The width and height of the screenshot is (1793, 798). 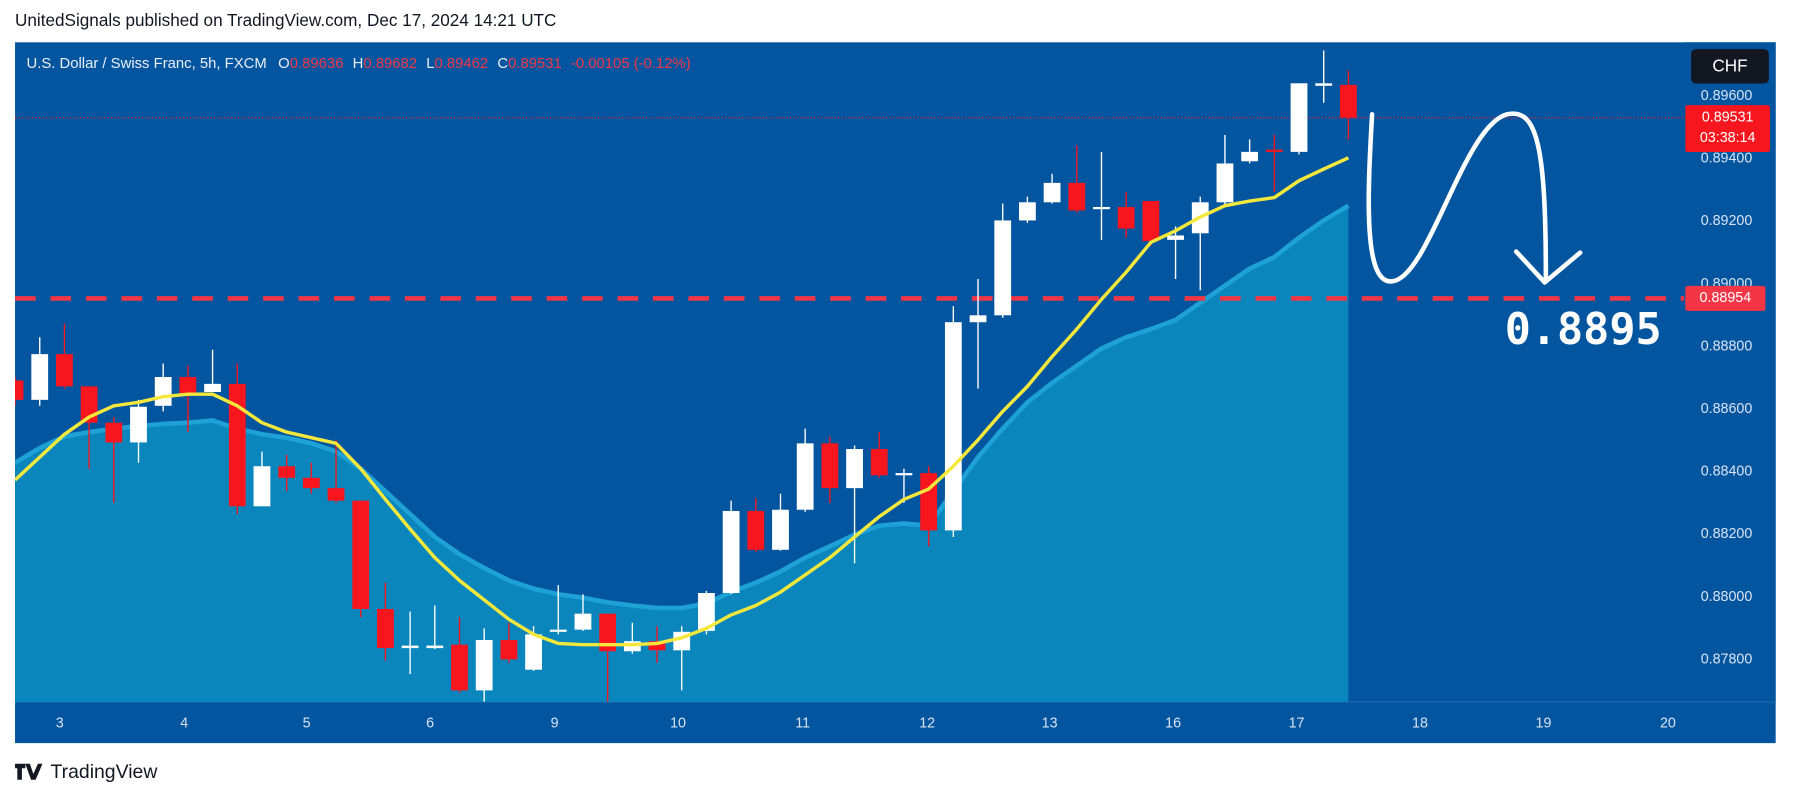 I want to click on x-tick-label: 11, so click(x=802, y=723).